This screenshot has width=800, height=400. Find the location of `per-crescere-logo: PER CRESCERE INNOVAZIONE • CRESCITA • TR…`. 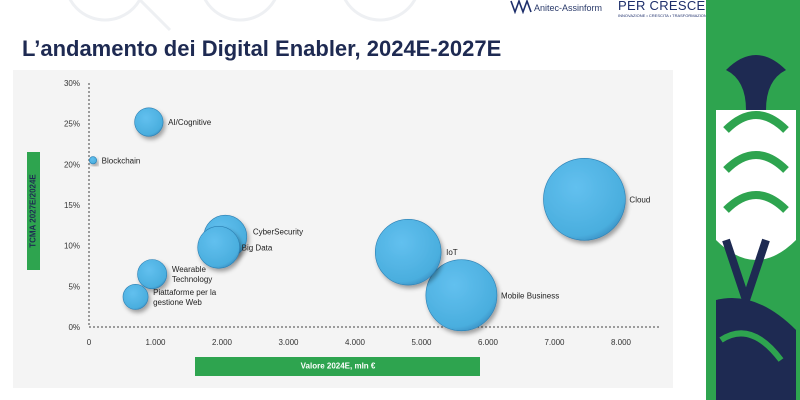

per-crescere-logo: PER CRESCERE INNOVAZIONE • CRESCITA • TR… is located at coordinates (671, 12).